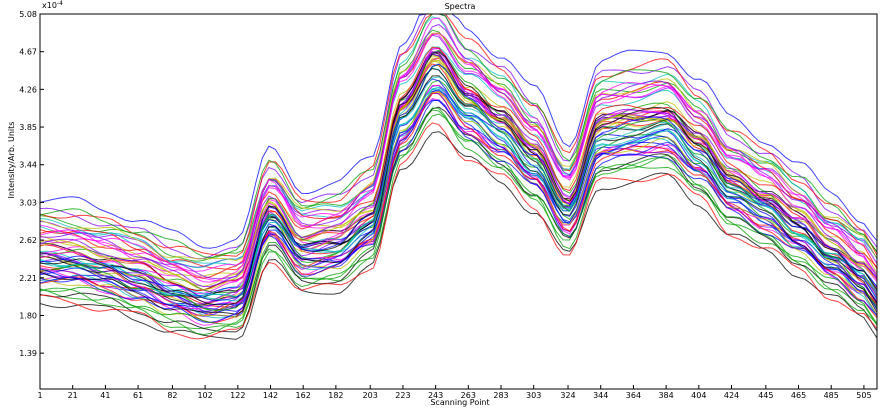  Describe the element at coordinates (31, 184) in the screenshot. I see `y-axis: 1.39 1.80 2.21 2.62 3.03 3.44 3.85 4.26 4.67 5.08` at that location.